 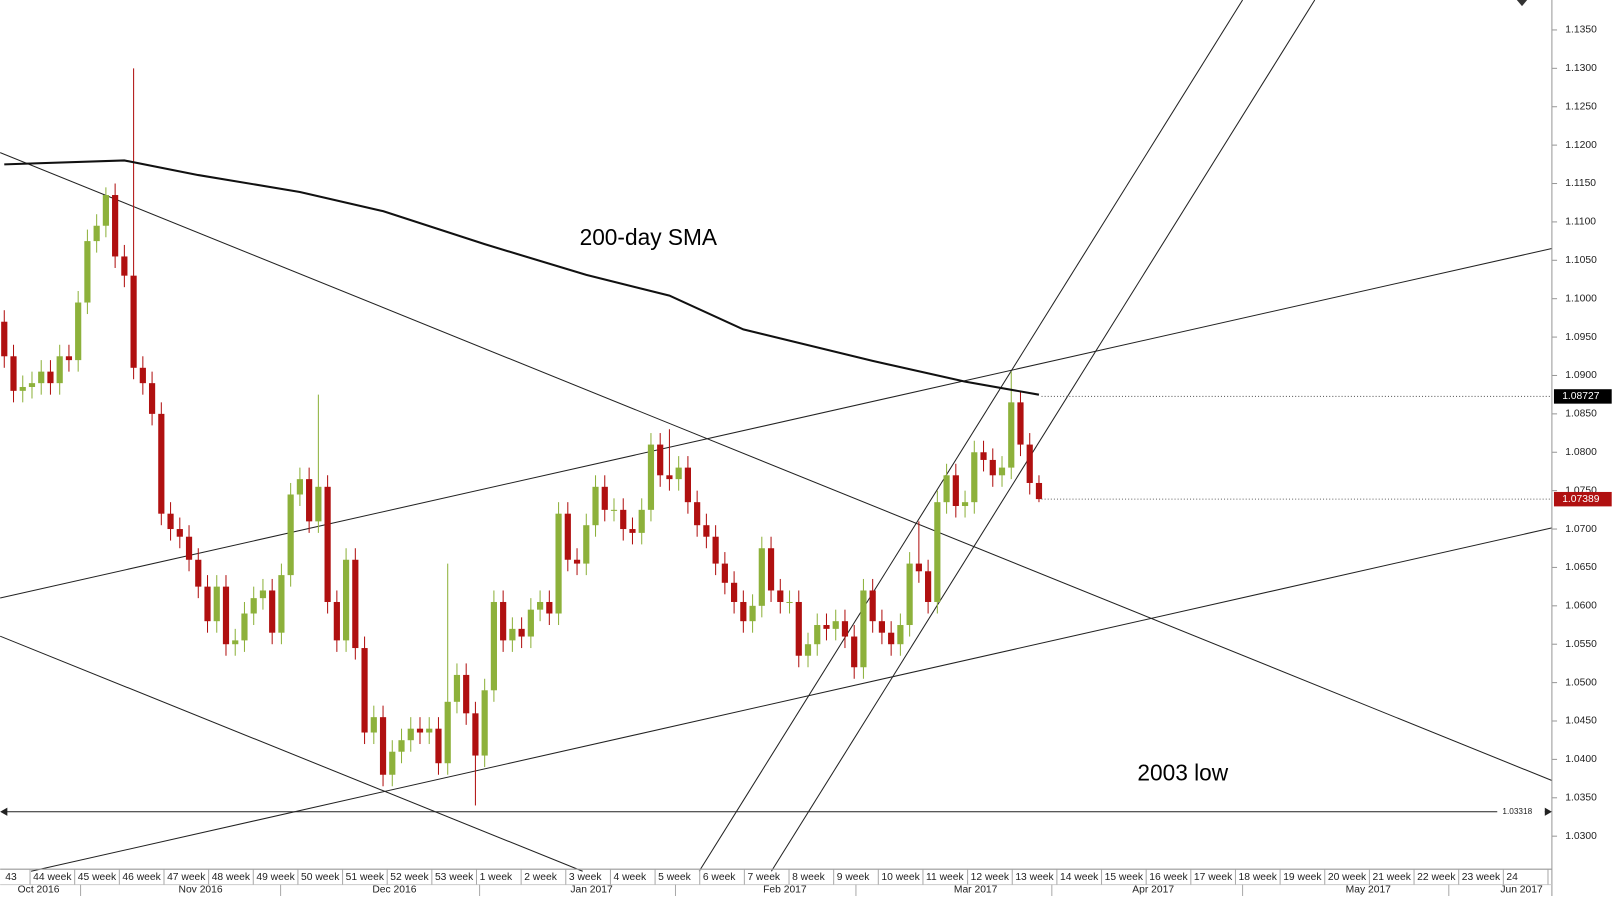 I want to click on y-tick-label: 1.0450, so click(x=1581, y=721).